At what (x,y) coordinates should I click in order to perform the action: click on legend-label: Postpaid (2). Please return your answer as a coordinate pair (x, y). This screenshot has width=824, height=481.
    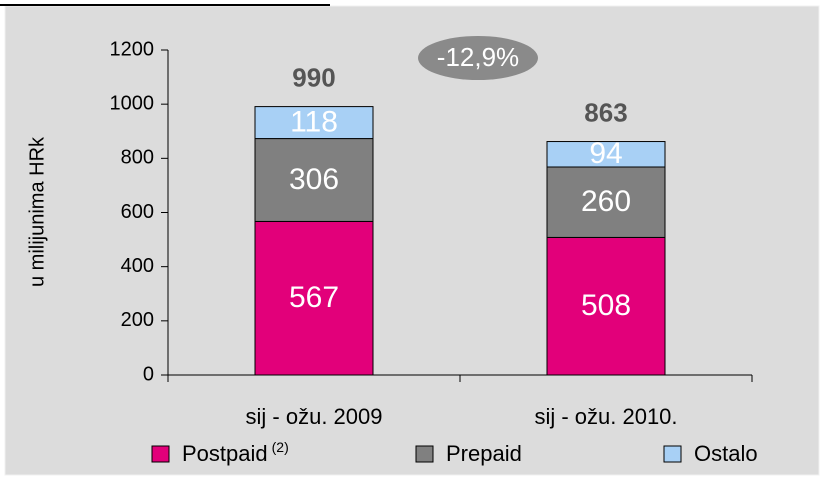
    Looking at the image, I should click on (235, 452).